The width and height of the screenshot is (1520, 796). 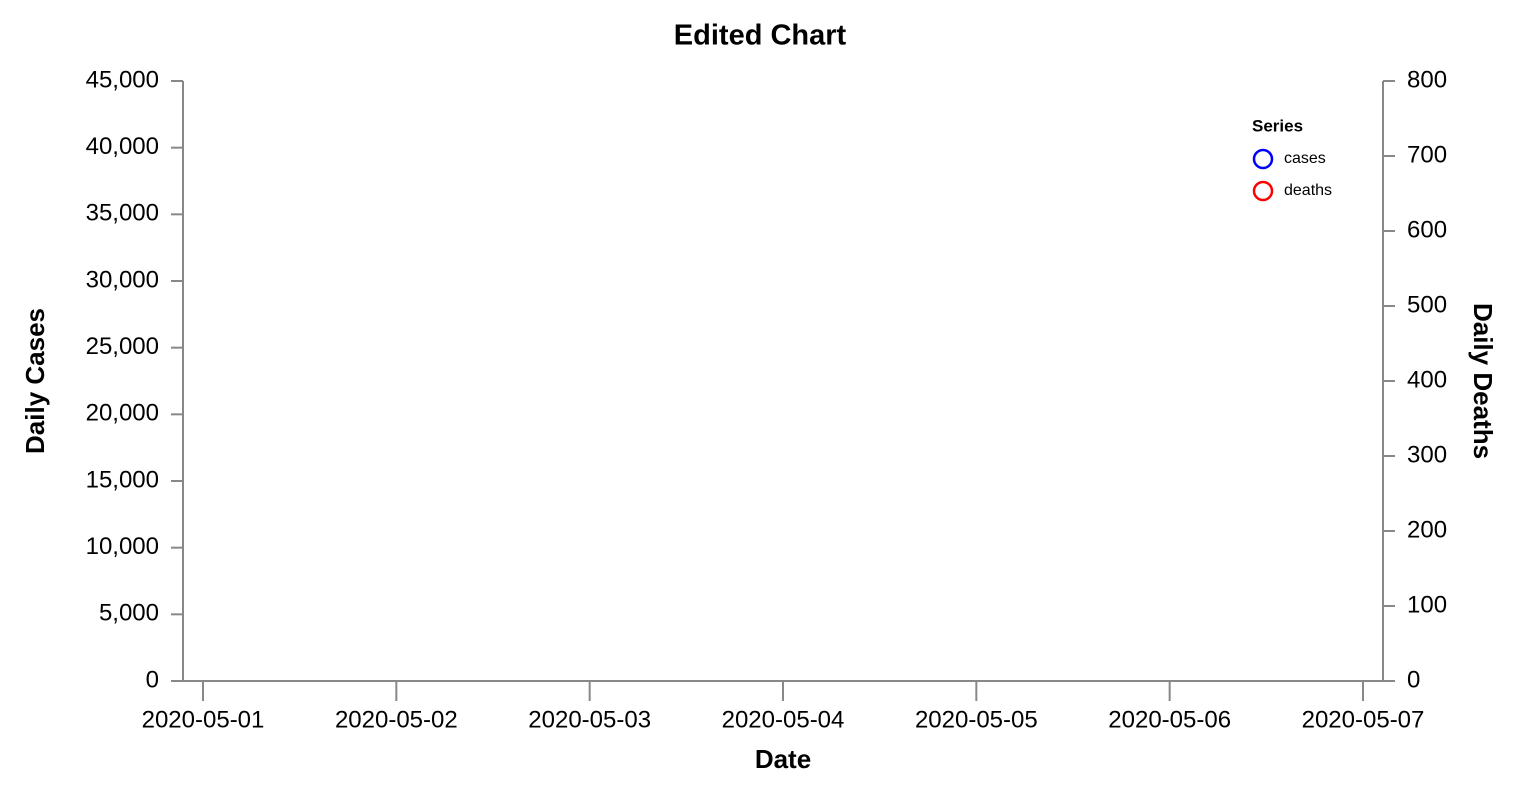 I want to click on y-tick-label: 35,000, so click(x=122, y=213).